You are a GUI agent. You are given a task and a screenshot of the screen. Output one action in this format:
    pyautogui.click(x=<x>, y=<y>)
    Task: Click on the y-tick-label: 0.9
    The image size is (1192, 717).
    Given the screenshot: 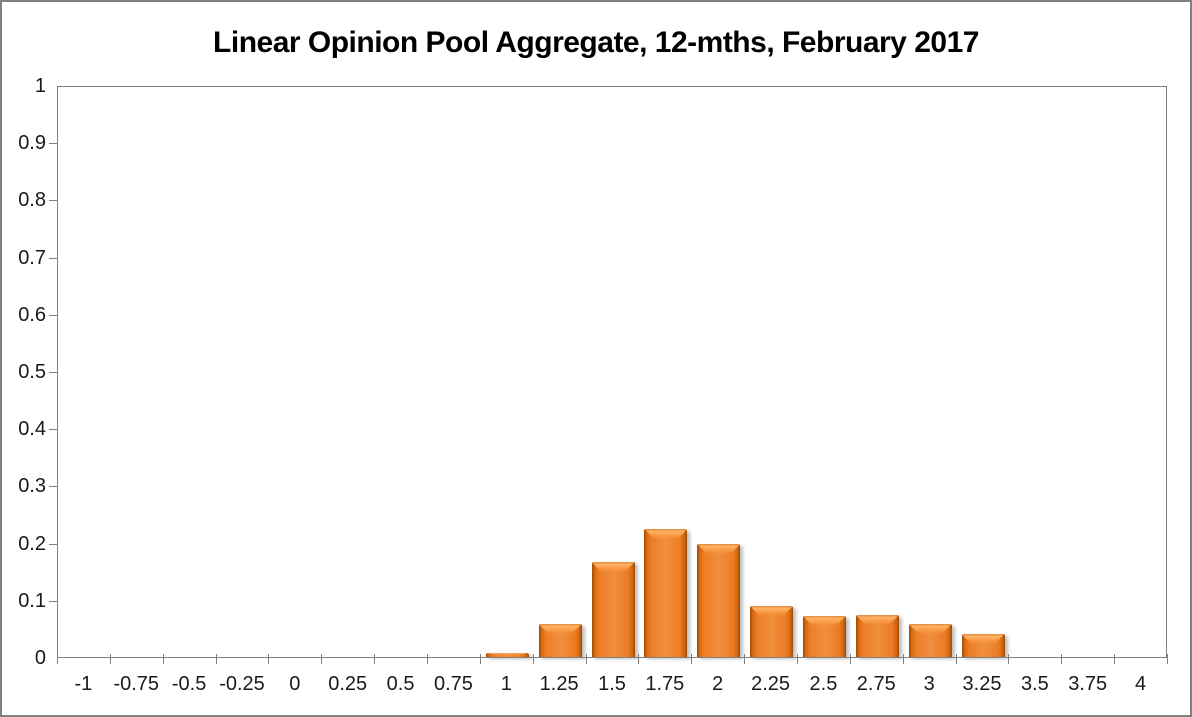 What is the action you would take?
    pyautogui.click(x=32, y=143)
    